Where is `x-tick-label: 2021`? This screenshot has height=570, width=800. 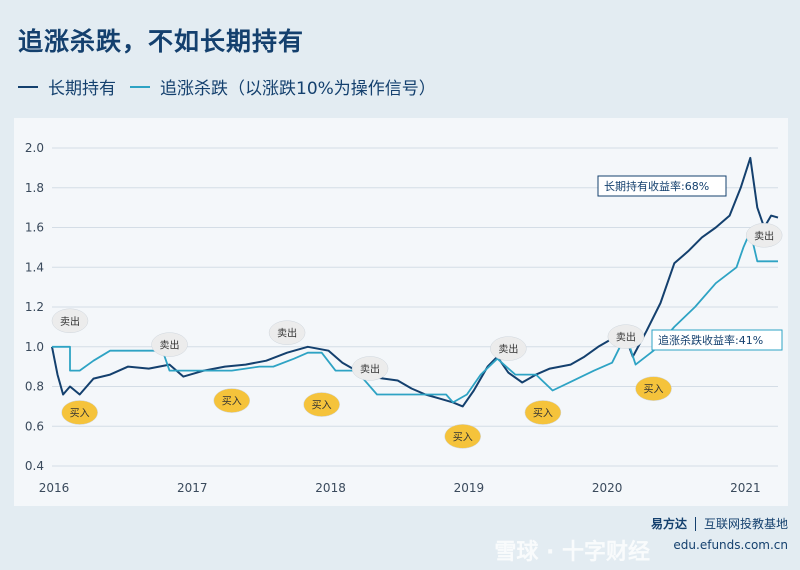
x-tick-label: 2021 is located at coordinates (745, 488).